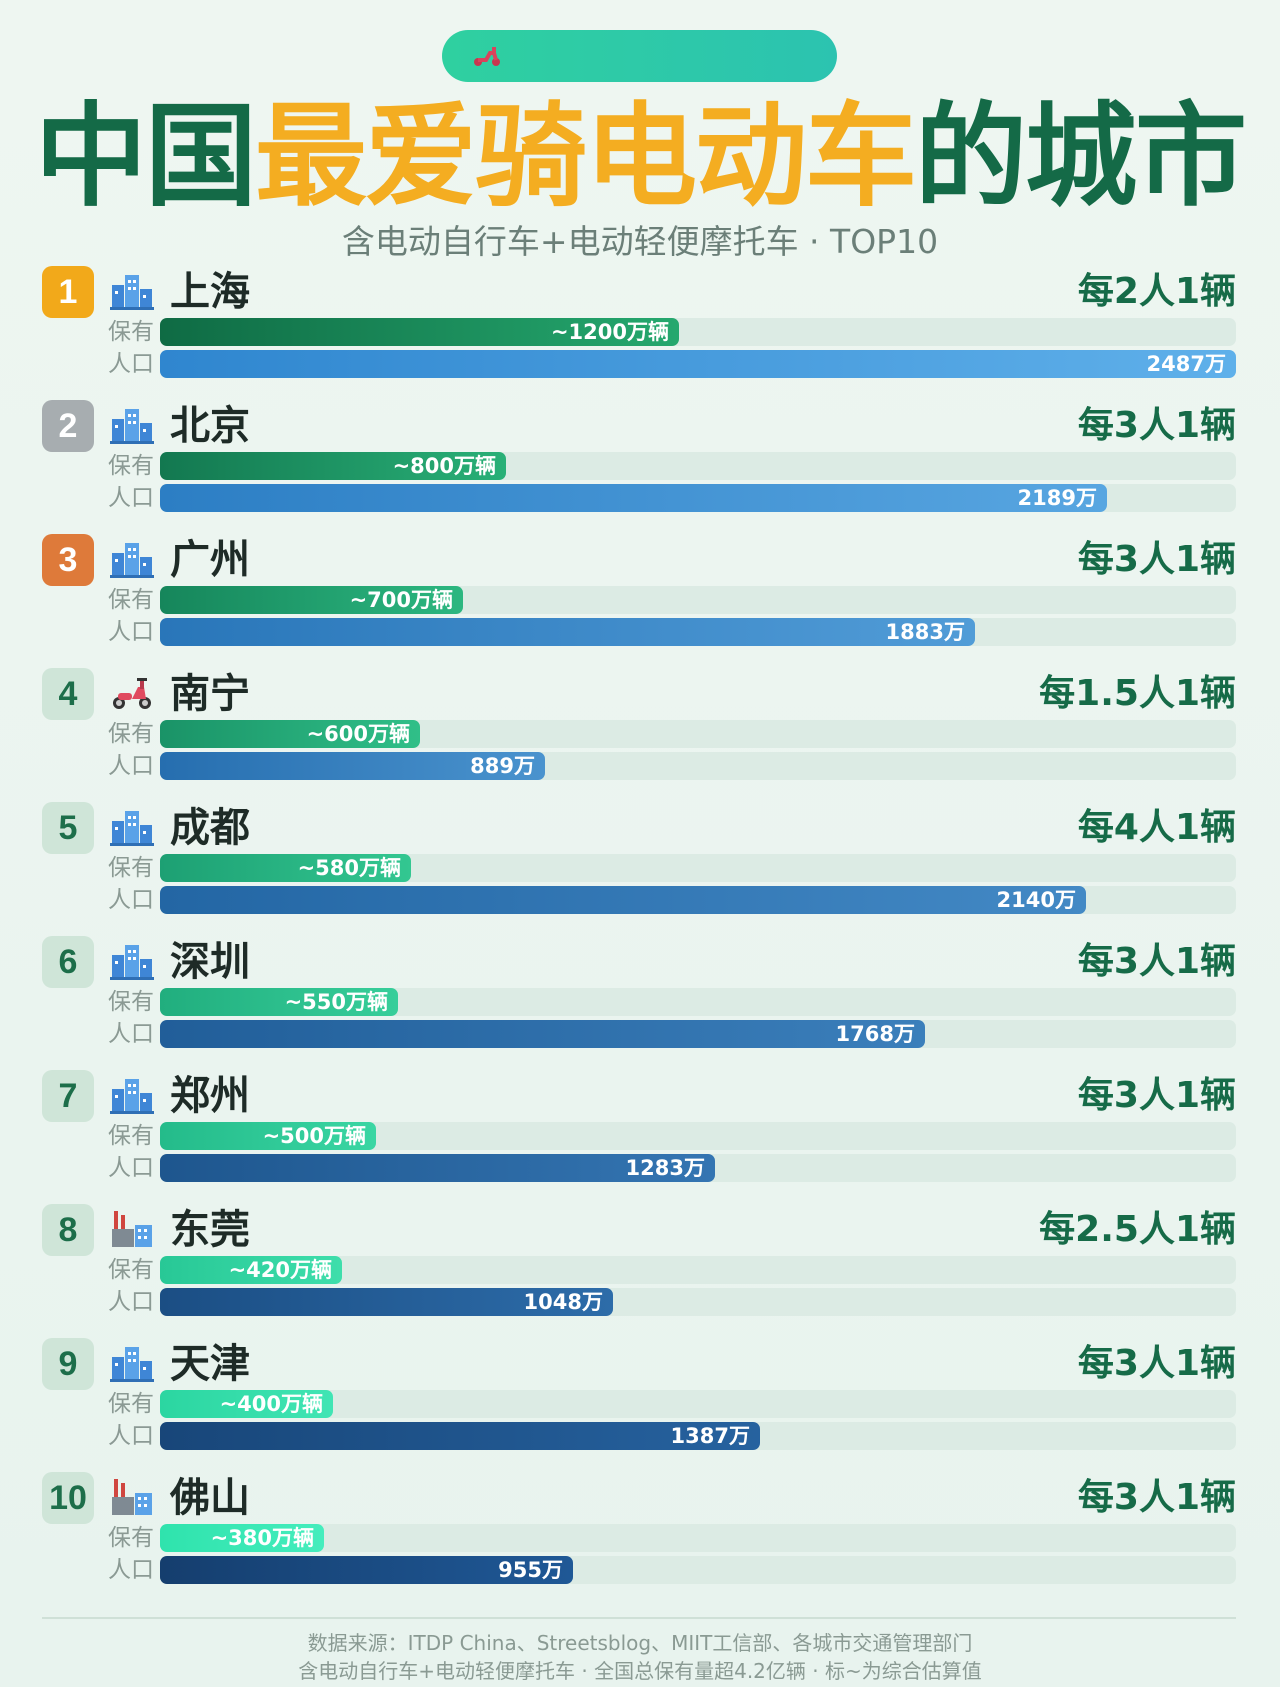  I want to click on own-bar: ~550万辆, so click(279, 1002).